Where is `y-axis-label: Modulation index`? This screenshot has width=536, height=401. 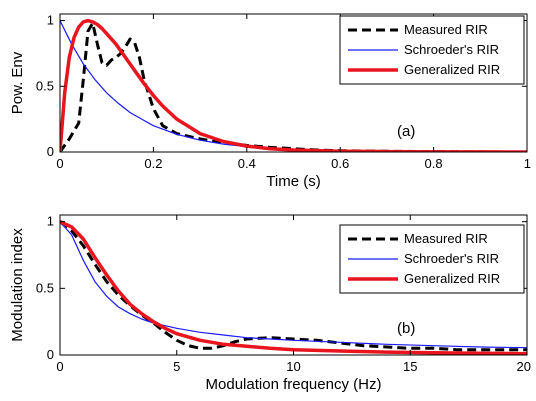
y-axis-label: Modulation index is located at coordinates (17, 285).